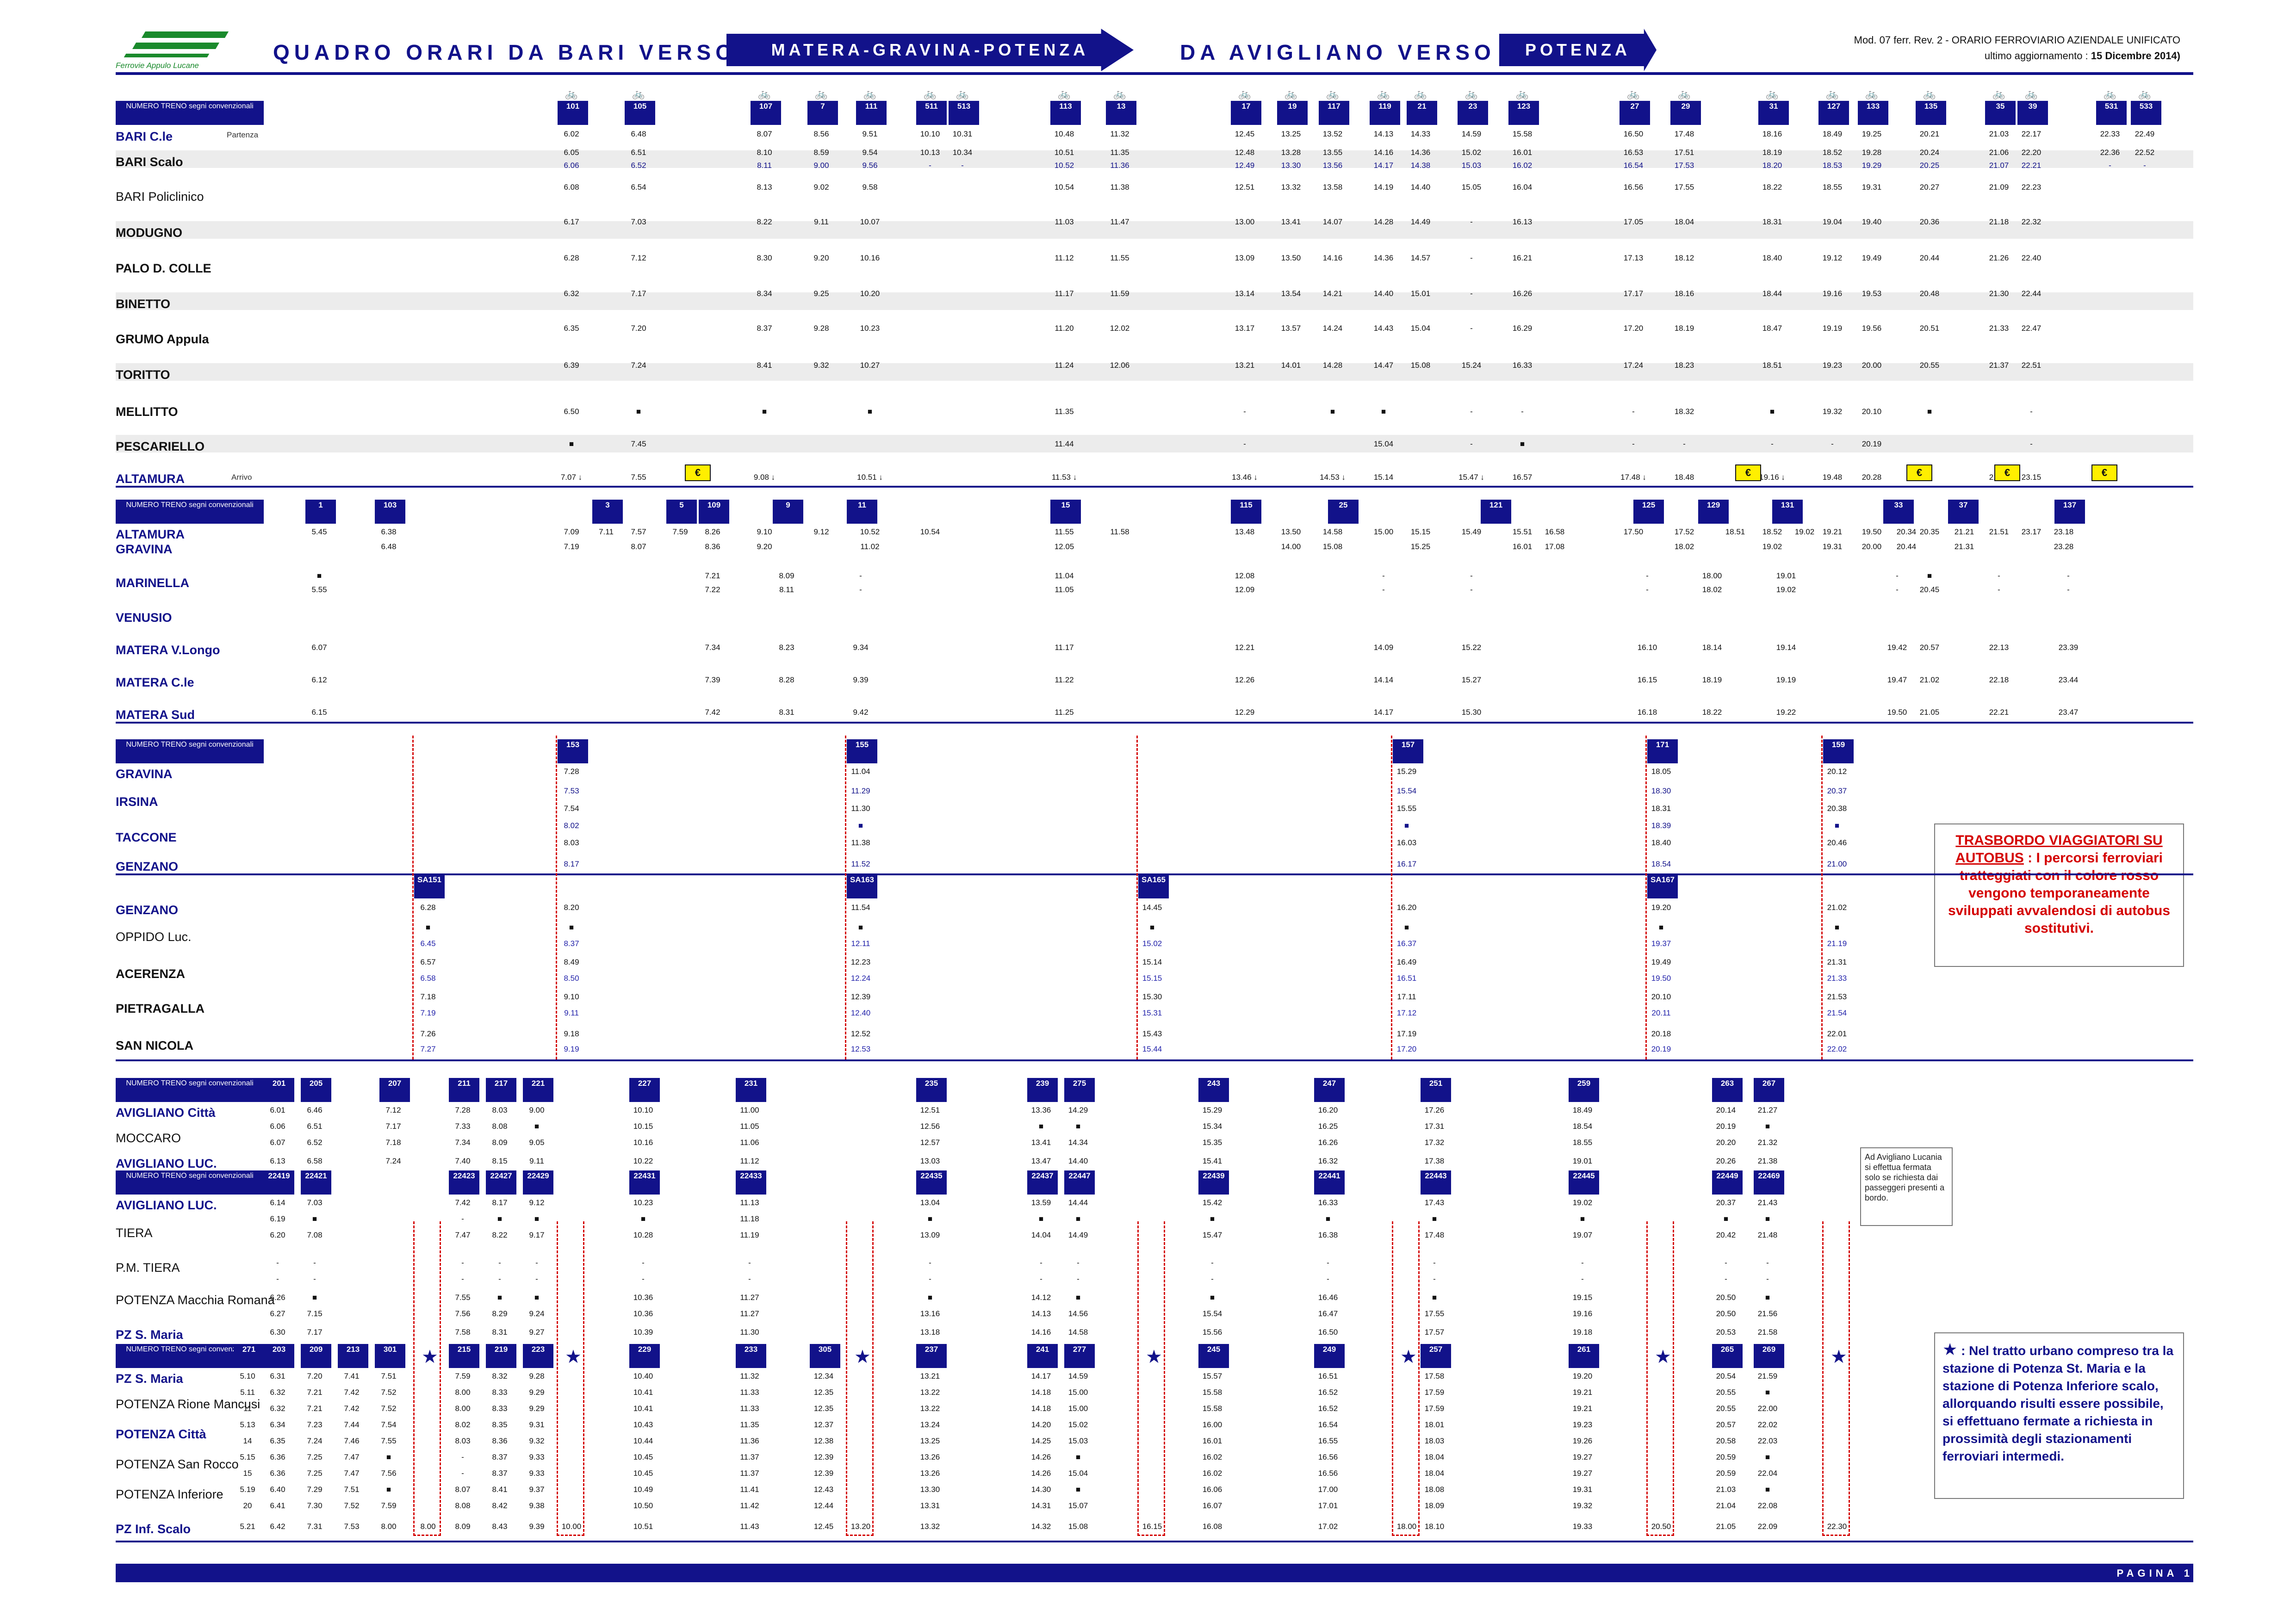 The width and height of the screenshot is (2296, 1622). Describe the element at coordinates (1772, 293) in the screenshot. I see `time-cell: 18.44` at that location.